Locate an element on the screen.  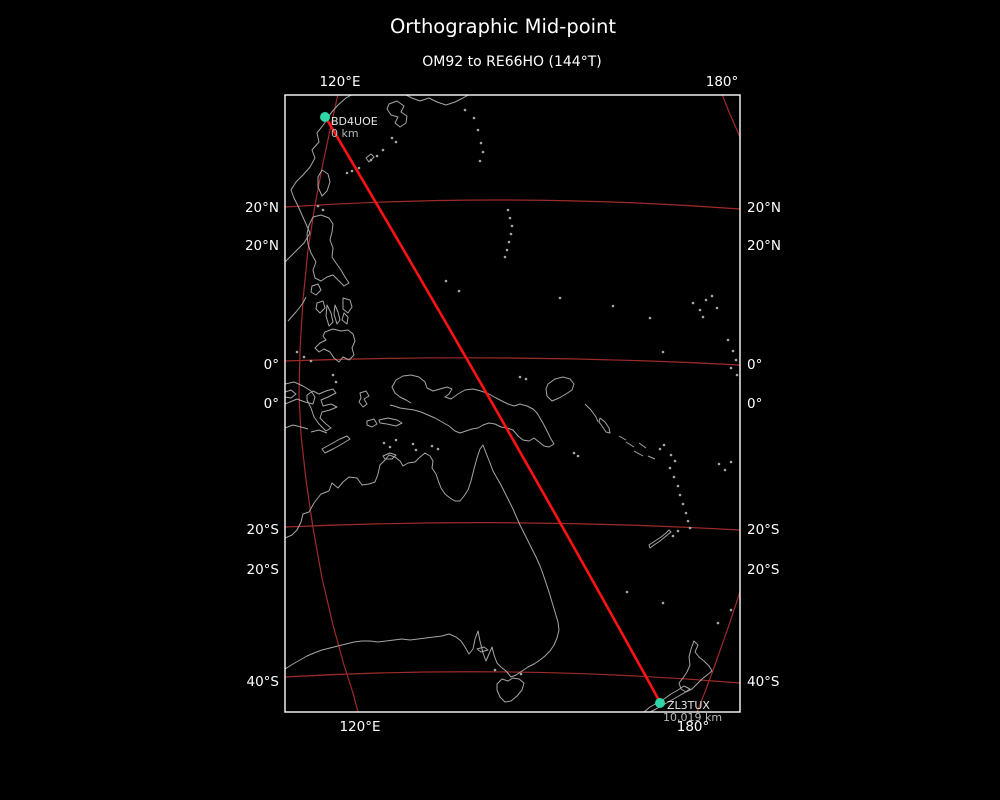
axis-tick-label-bottom: 180° is located at coordinates (693, 727).